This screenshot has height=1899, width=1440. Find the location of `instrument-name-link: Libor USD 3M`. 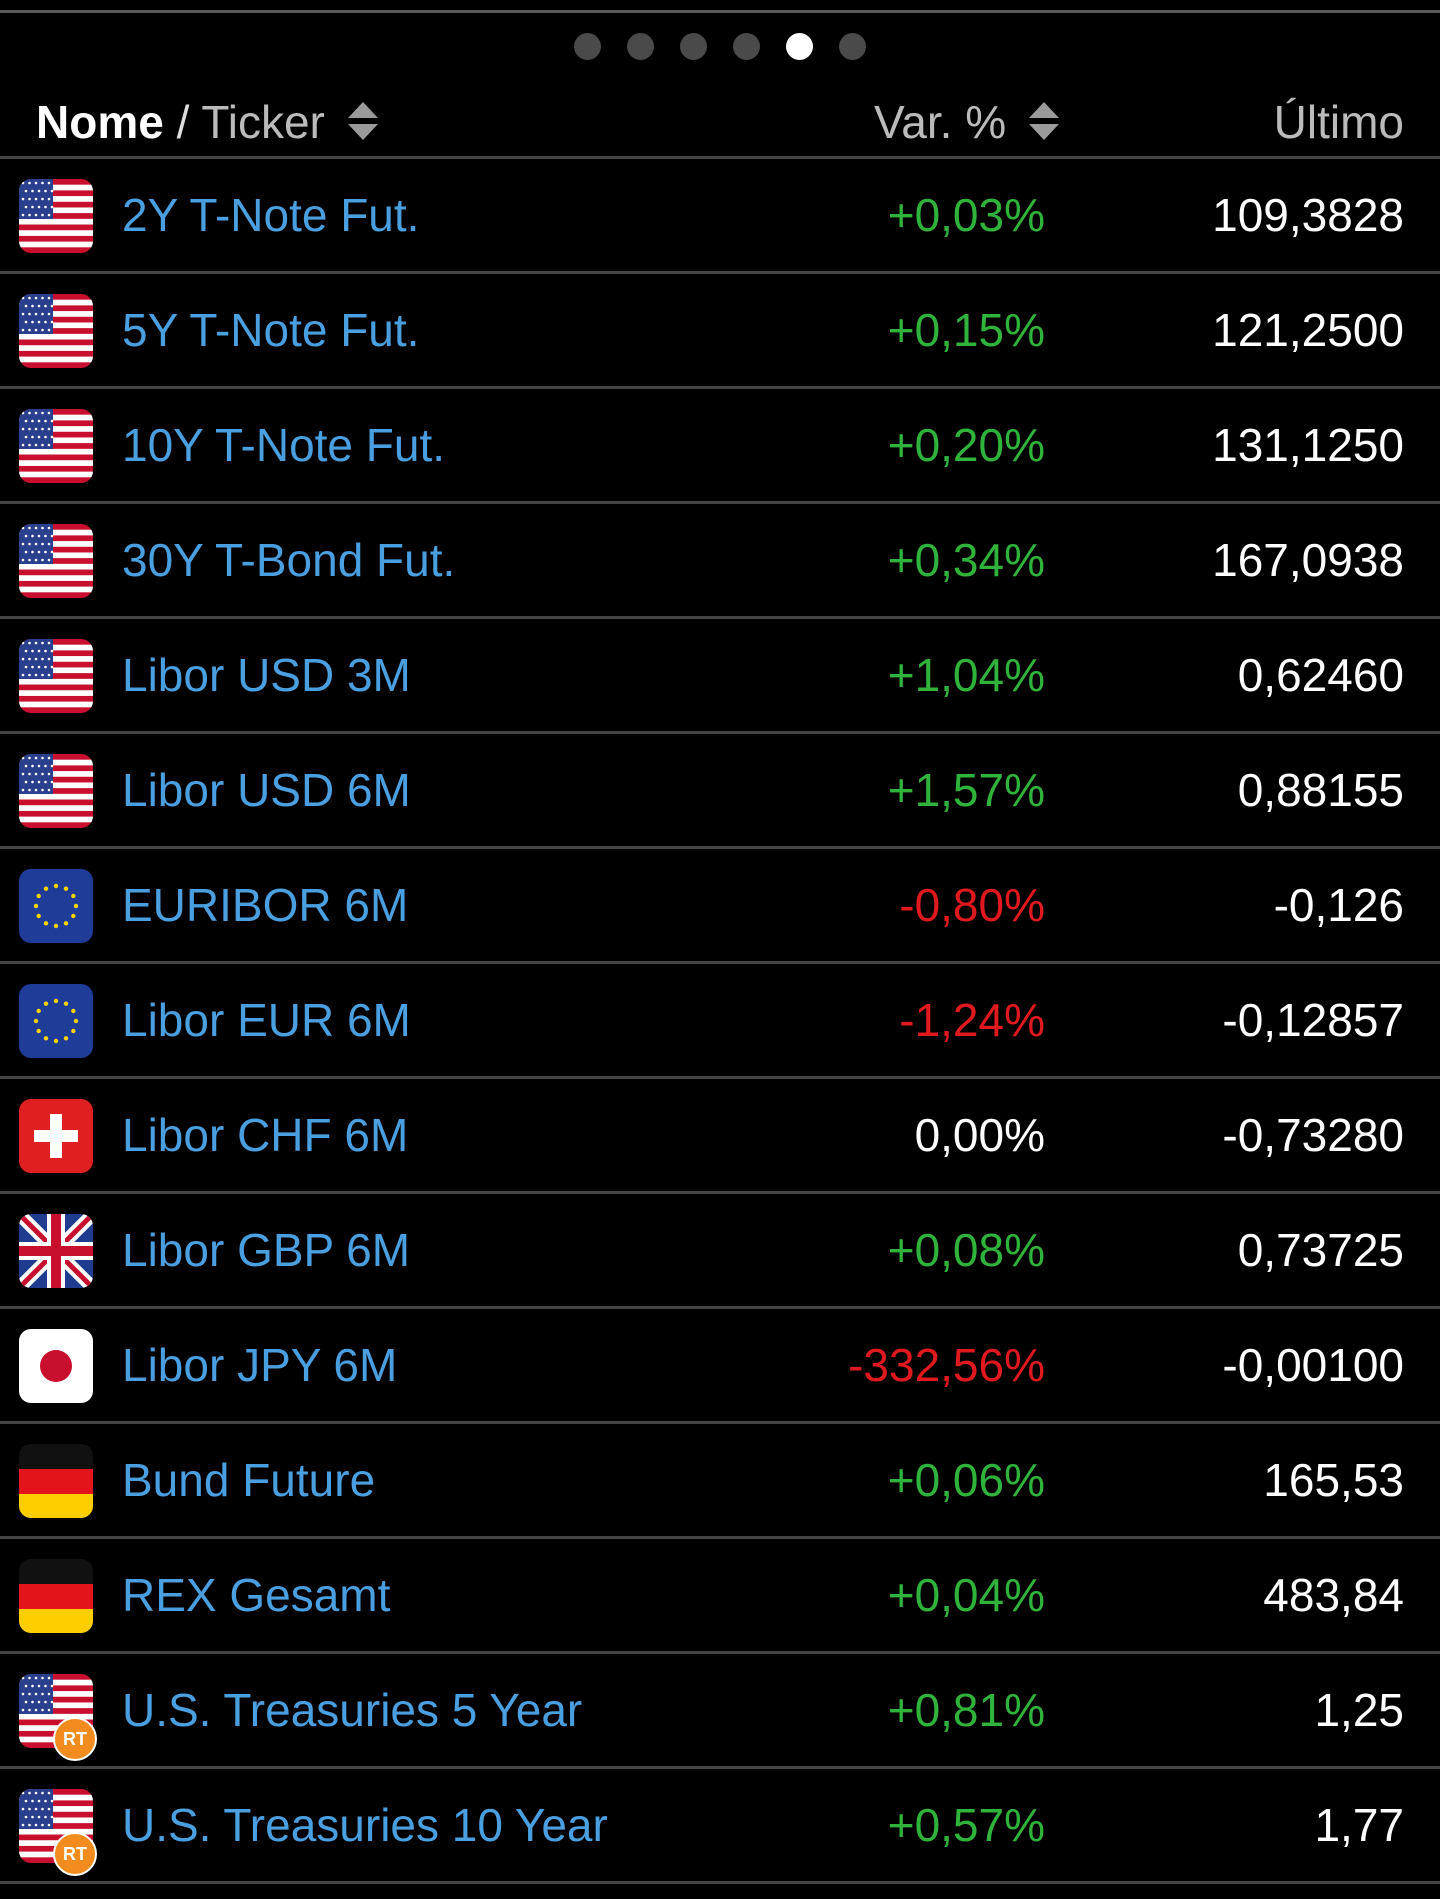

instrument-name-link: Libor USD 3M is located at coordinates (266, 675).